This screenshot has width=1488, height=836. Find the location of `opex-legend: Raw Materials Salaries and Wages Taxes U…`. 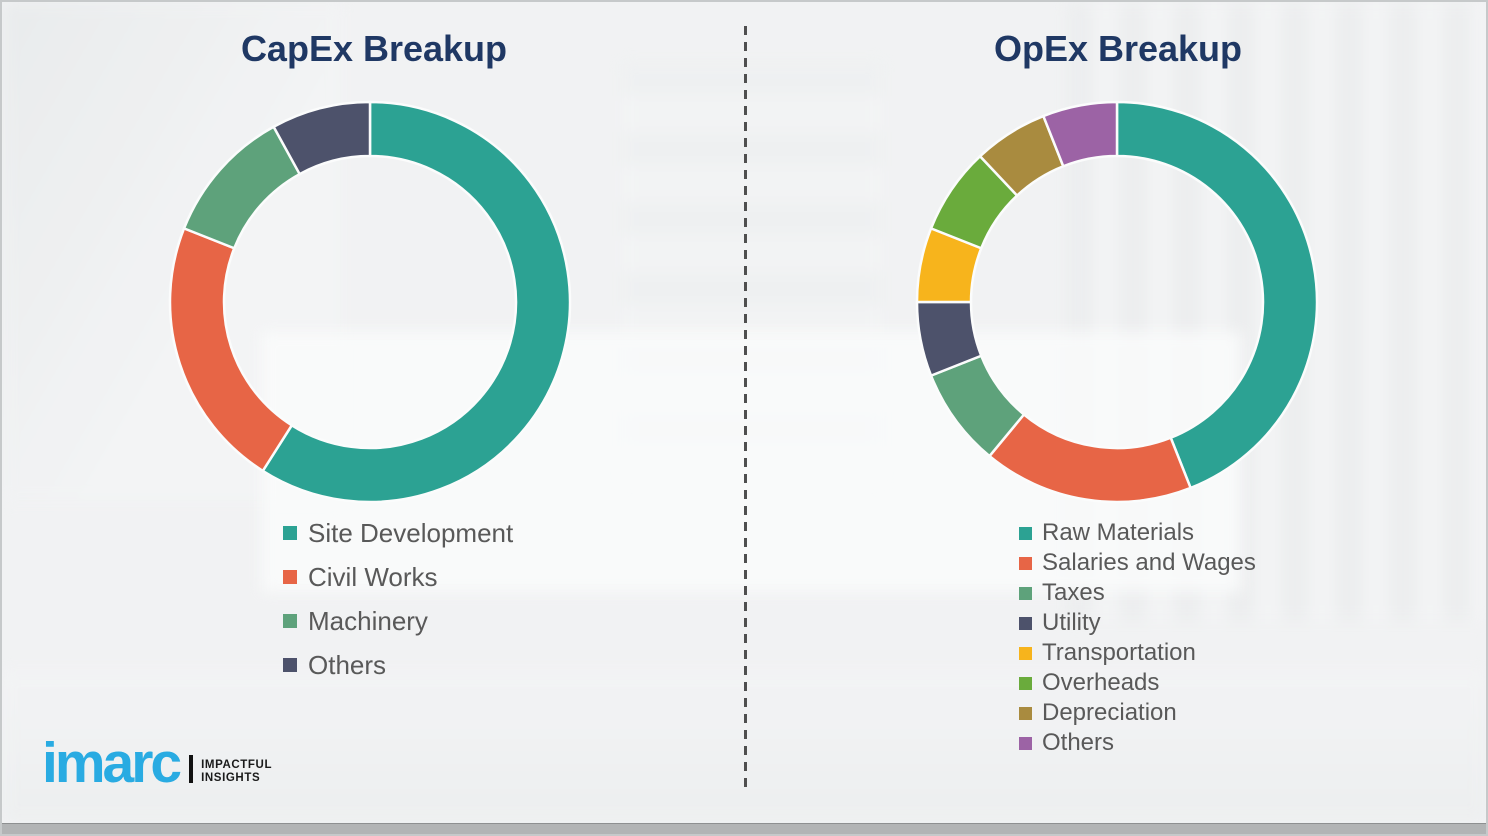

opex-legend: Raw Materials Salaries and Wages Taxes U… is located at coordinates (1137, 638).